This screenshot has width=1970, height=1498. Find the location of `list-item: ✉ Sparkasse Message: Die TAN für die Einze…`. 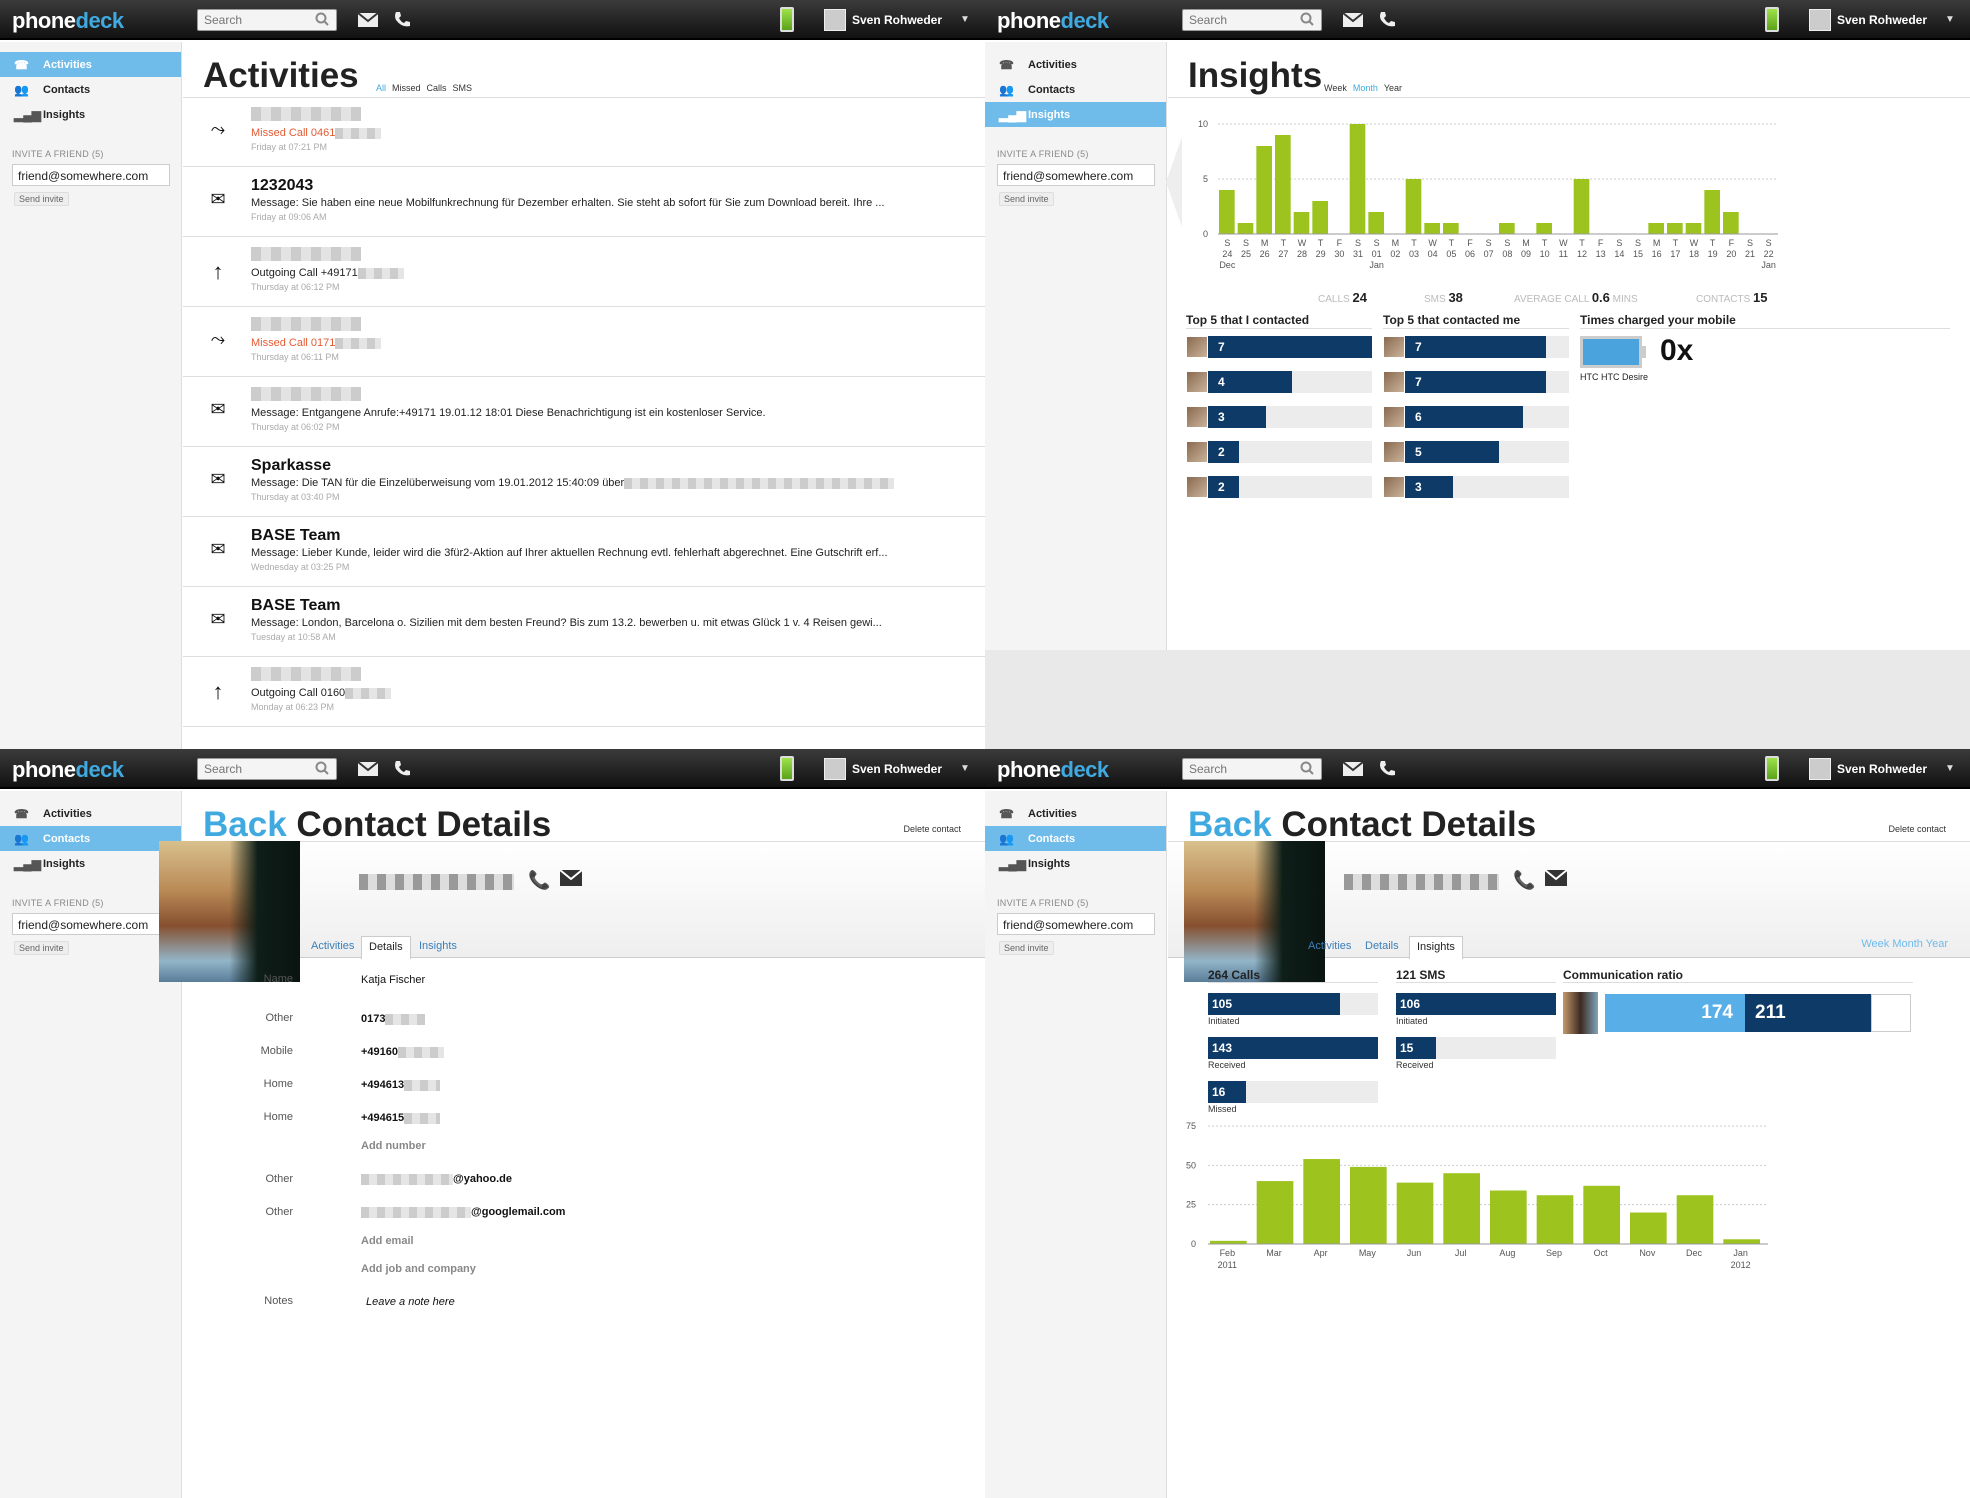

list-item: ✉ Sparkasse Message: Die TAN für die Einze… is located at coordinates (584, 482).